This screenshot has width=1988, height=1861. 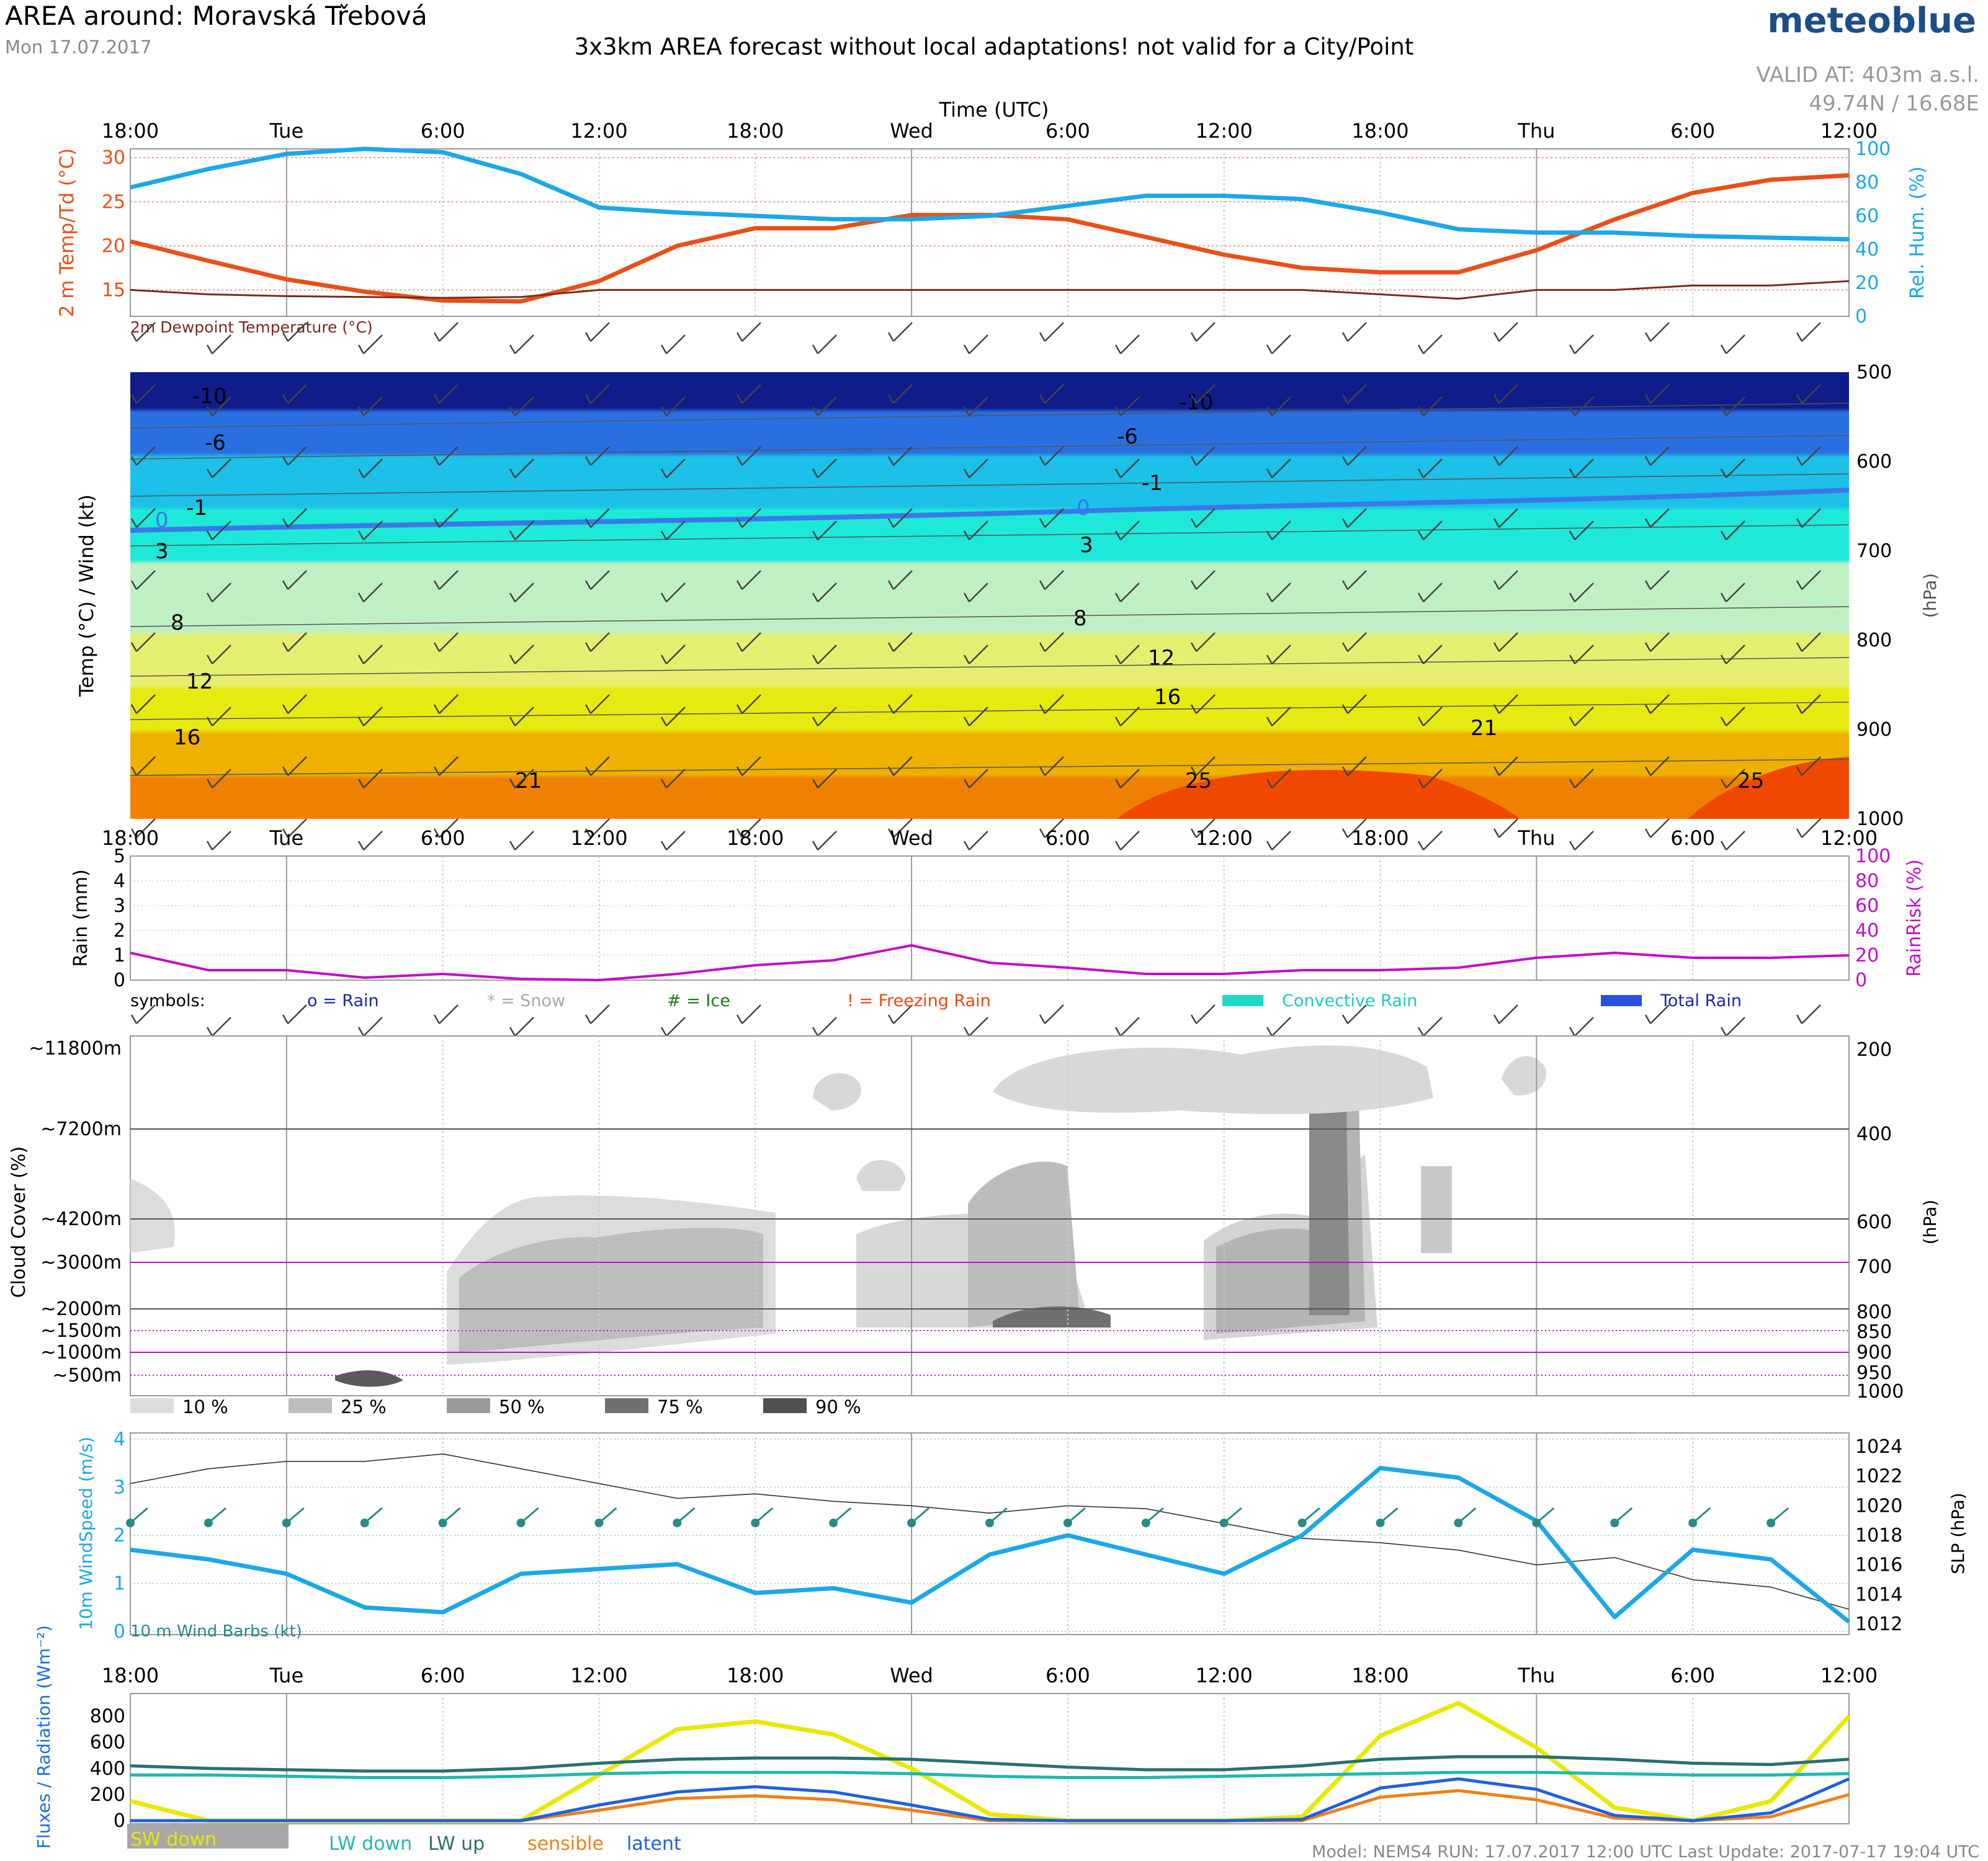 What do you see at coordinates (1894, 103) in the screenshot?
I see `coordinates-label: 49.74N / 16.68E` at bounding box center [1894, 103].